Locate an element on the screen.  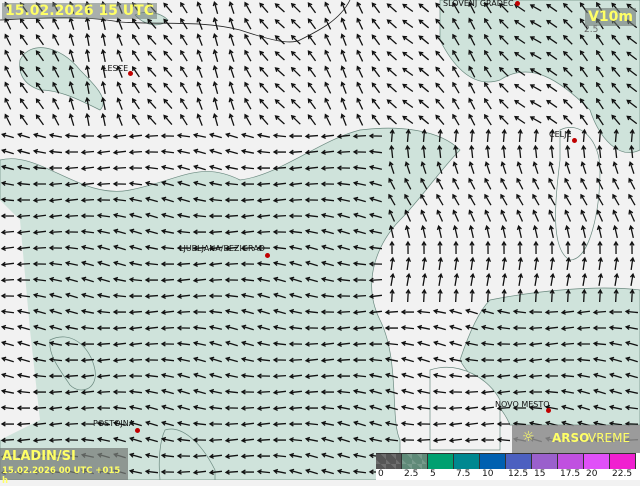
legend-tick: 15 is located at coordinates (540, 474).